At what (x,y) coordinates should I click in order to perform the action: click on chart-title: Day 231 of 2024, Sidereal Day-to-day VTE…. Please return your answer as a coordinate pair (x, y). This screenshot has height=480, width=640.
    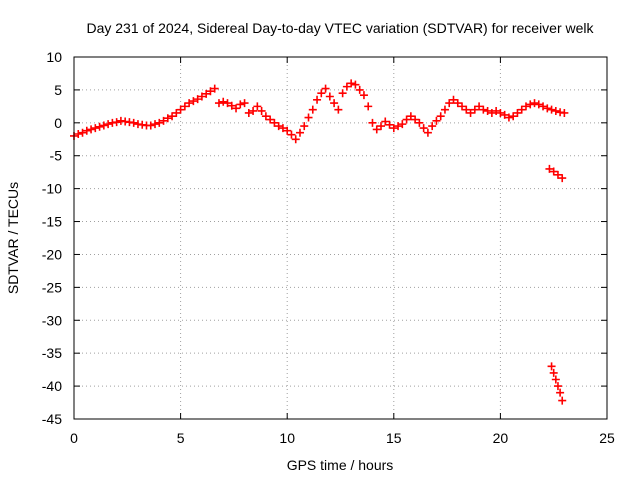
    Looking at the image, I should click on (340, 28).